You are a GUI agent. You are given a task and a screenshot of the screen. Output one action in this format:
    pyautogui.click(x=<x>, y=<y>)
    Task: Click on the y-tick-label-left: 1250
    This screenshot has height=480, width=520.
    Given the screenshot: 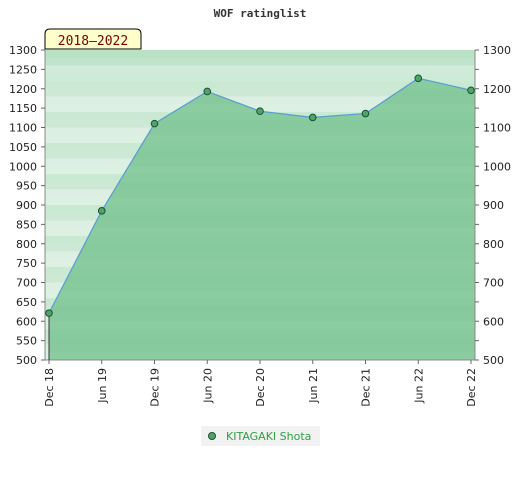 What is the action you would take?
    pyautogui.click(x=23, y=69)
    